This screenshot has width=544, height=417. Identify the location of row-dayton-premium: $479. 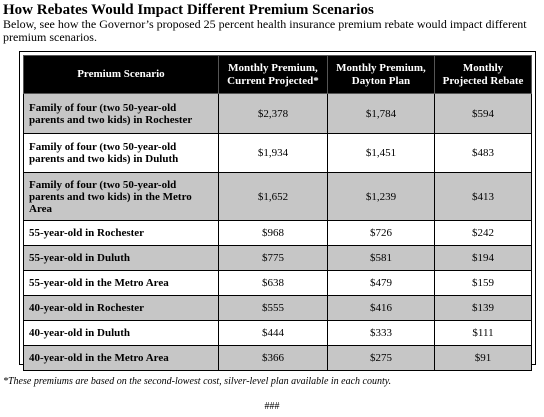
(381, 283).